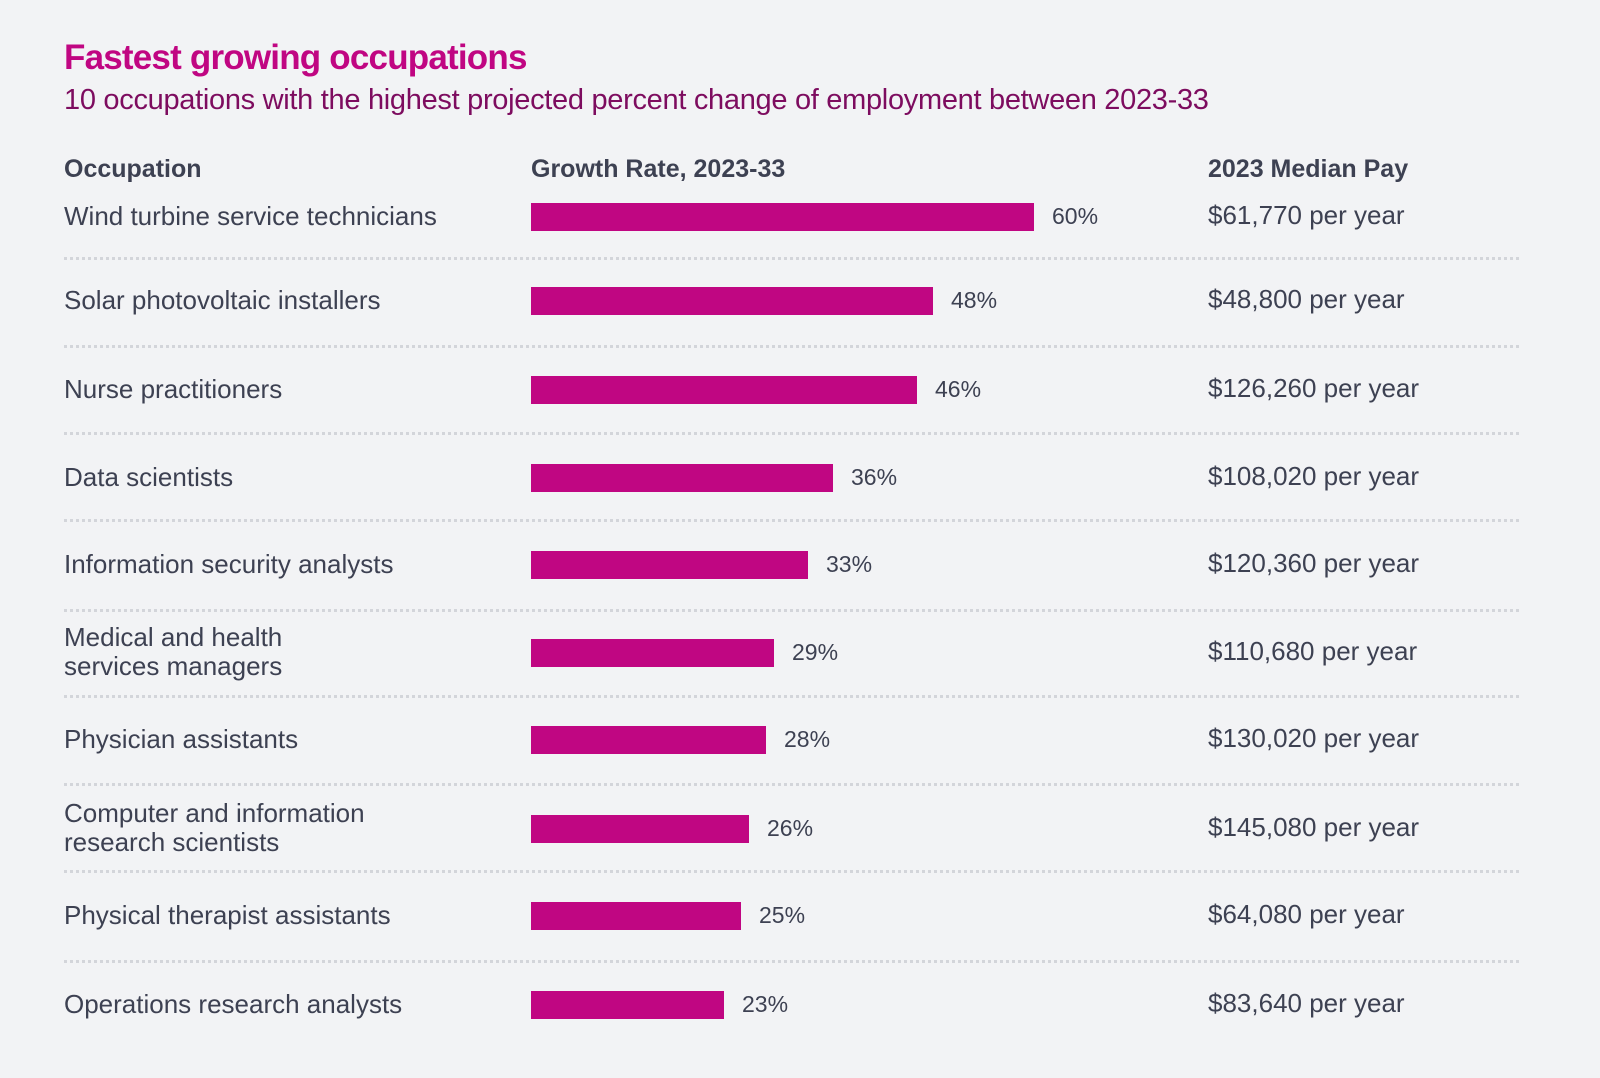 The height and width of the screenshot is (1078, 1600). Describe the element at coordinates (1314, 388) in the screenshot. I see `median-pay-value: $126,260 per year` at that location.